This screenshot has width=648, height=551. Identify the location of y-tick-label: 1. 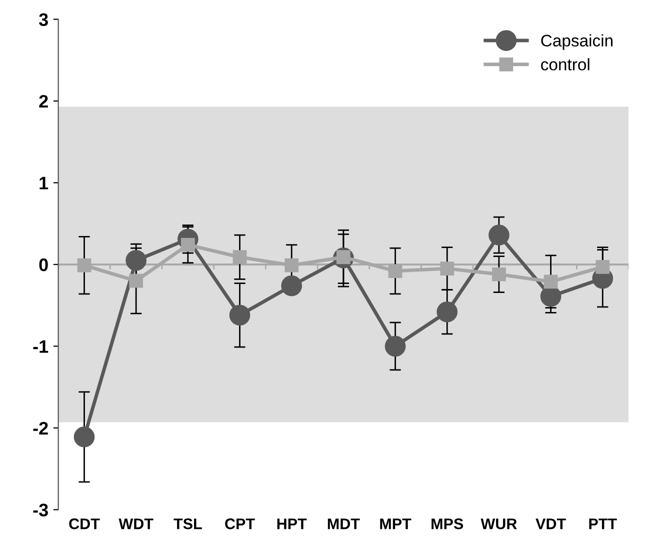
(44, 183).